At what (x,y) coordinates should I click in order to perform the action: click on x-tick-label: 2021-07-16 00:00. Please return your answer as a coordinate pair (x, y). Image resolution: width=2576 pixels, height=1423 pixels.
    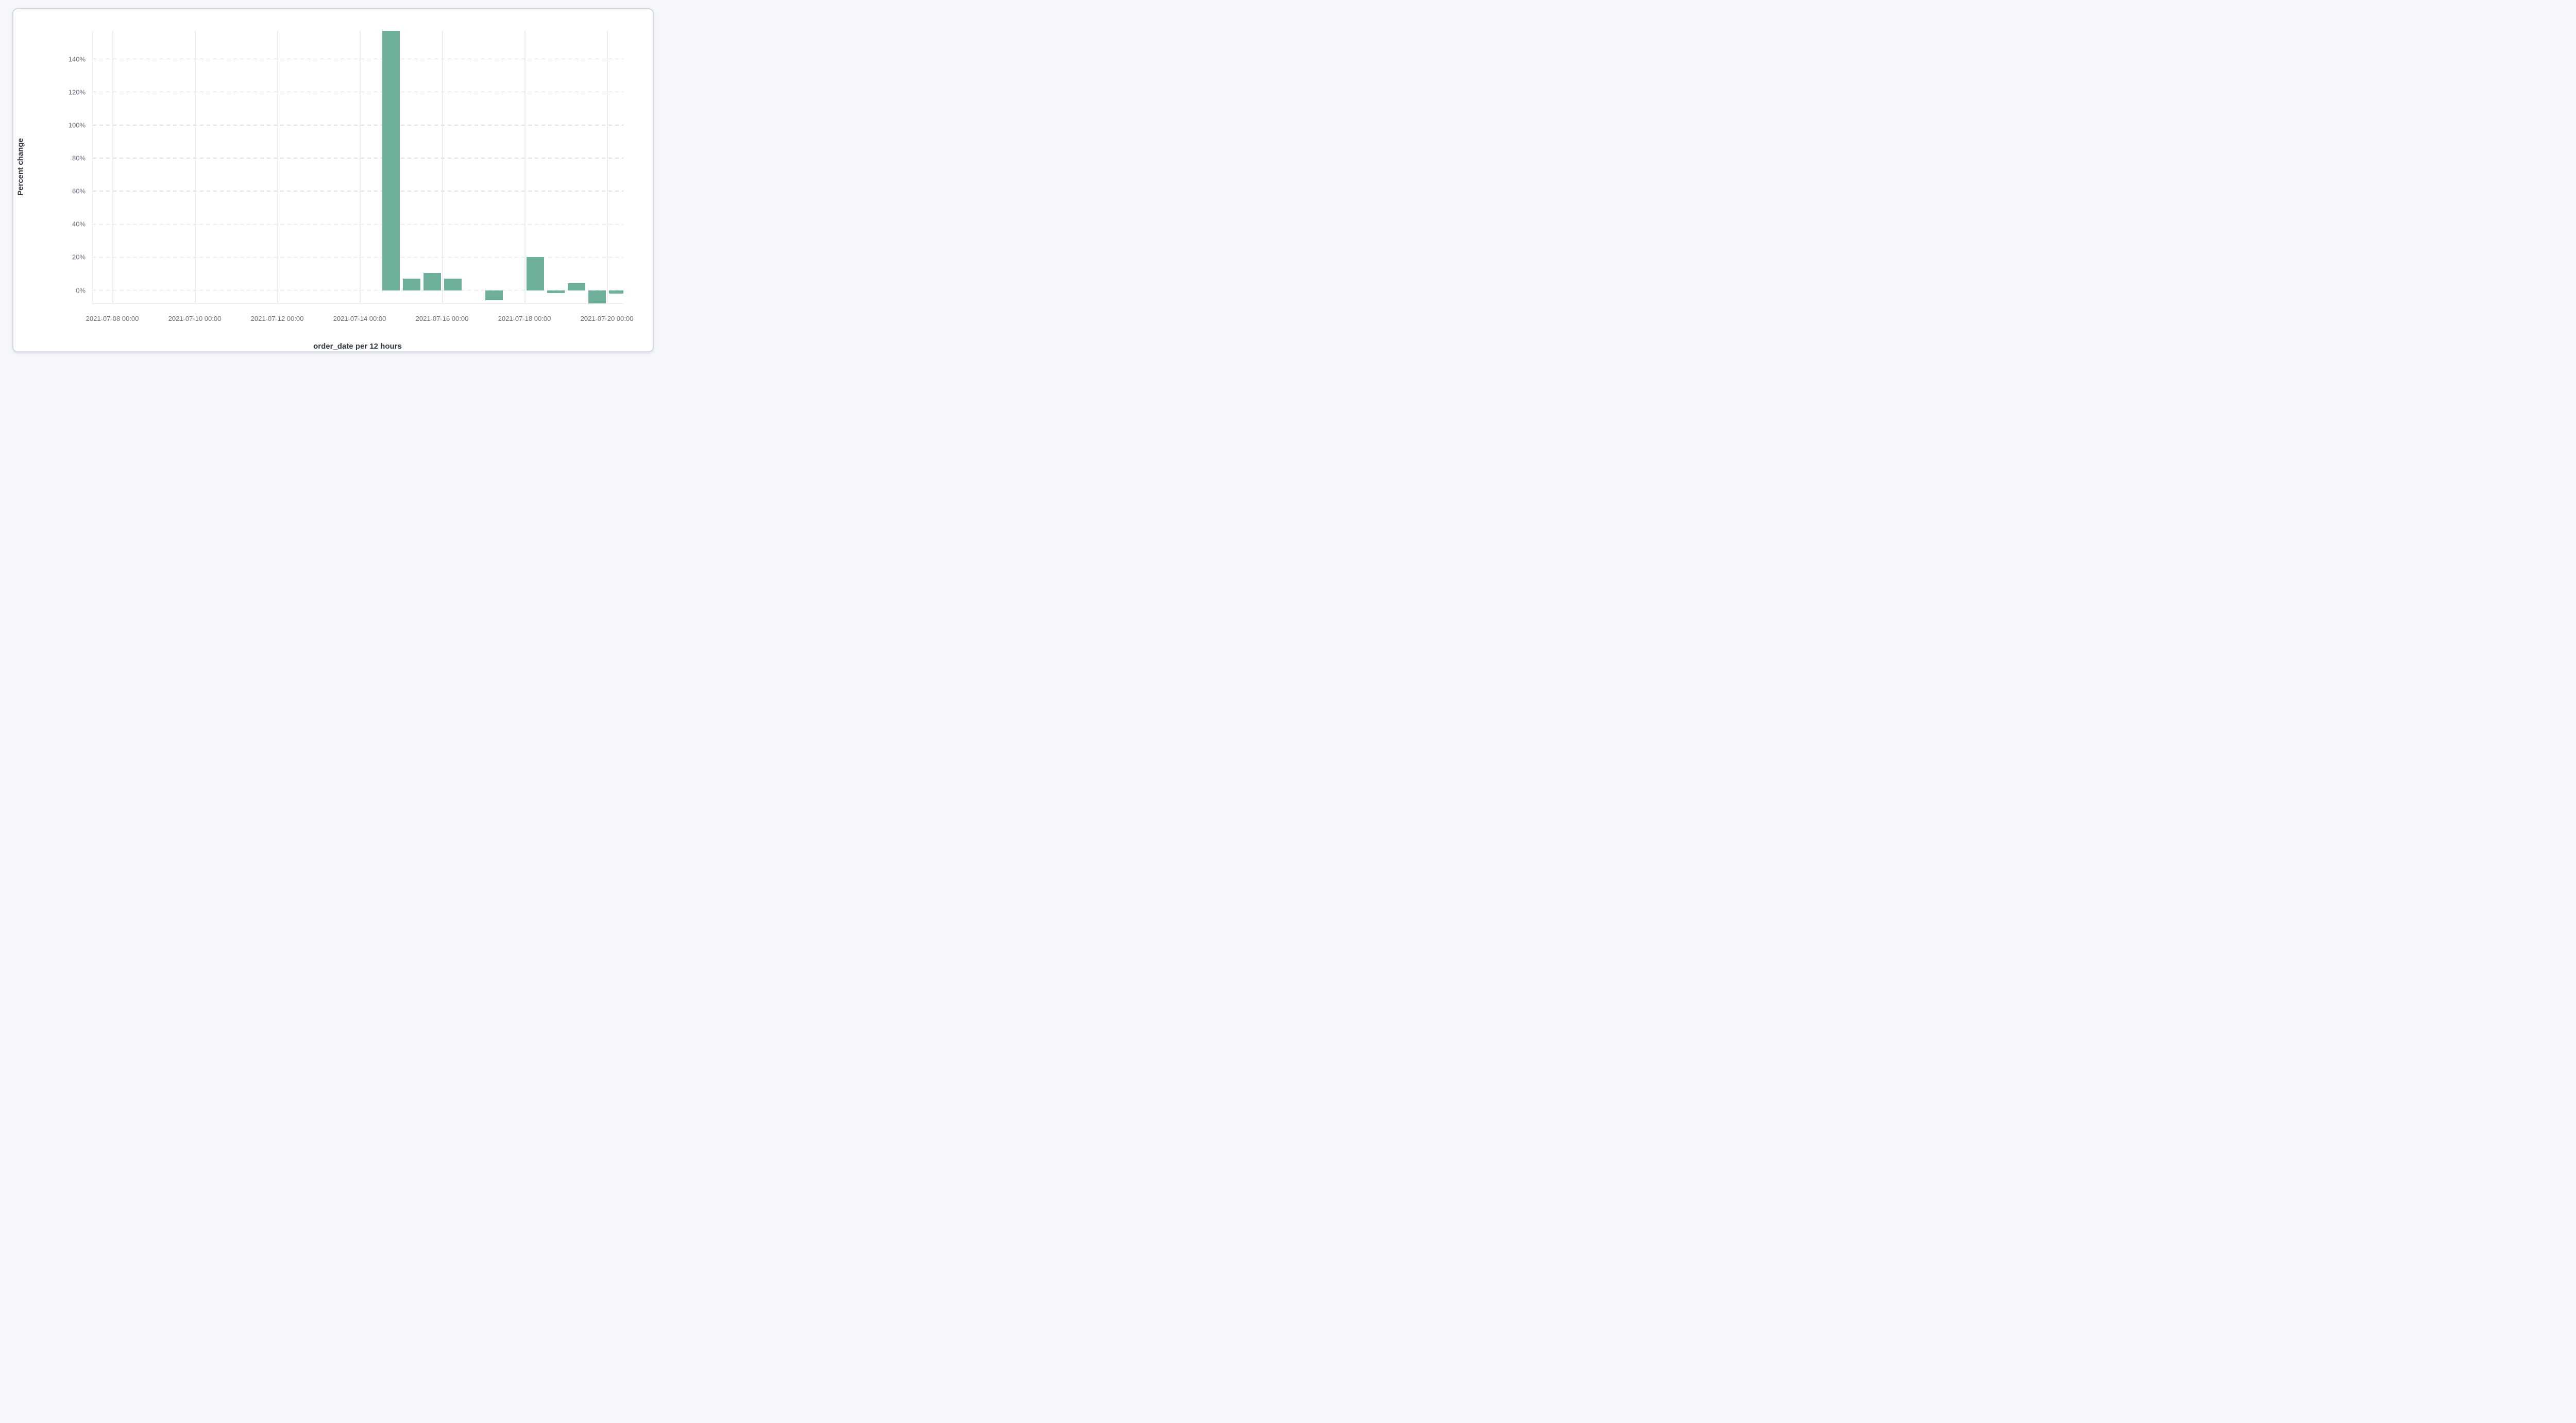
    Looking at the image, I should click on (442, 318).